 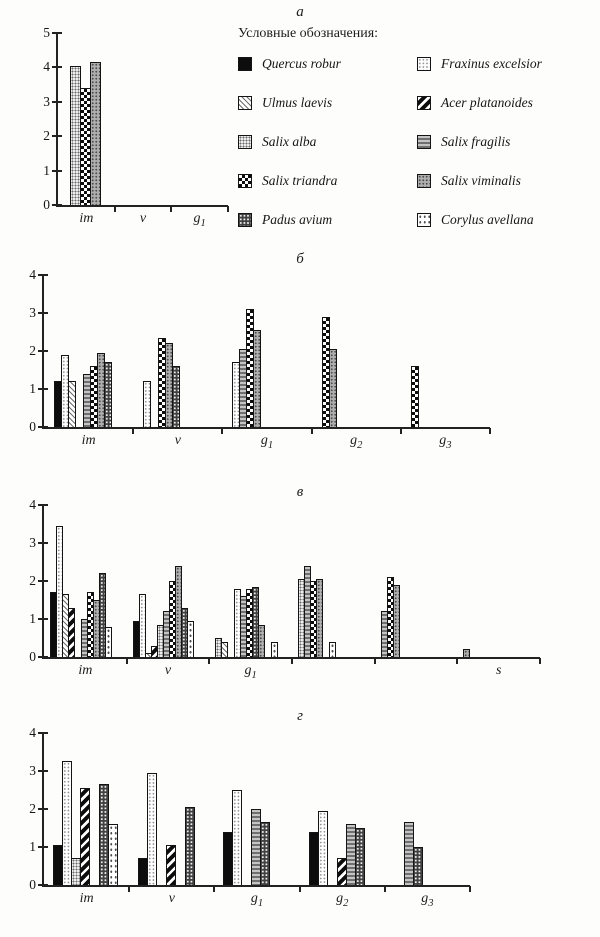 I want to click on y-tick-label: 3, so click(x=32, y=770).